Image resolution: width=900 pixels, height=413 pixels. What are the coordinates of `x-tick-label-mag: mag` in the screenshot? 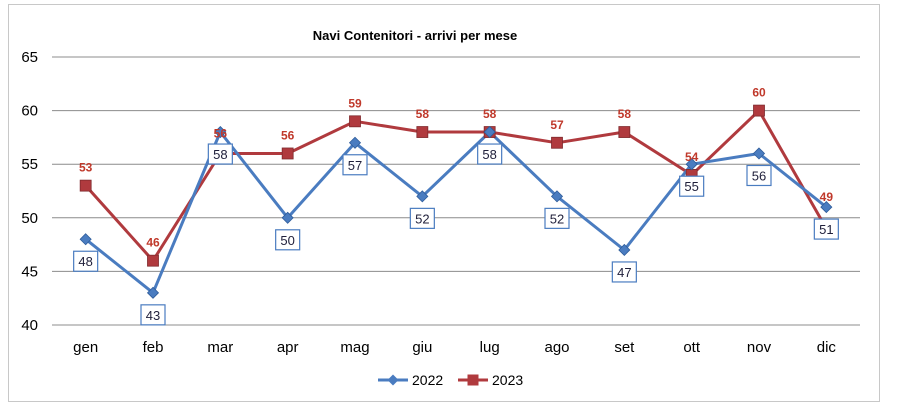 It's located at (354, 347).